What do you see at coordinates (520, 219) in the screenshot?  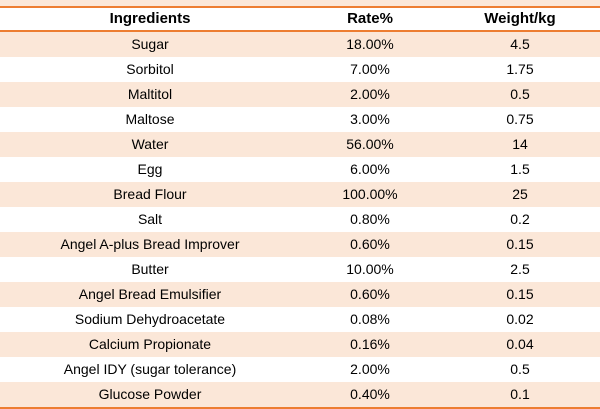 I see `cell-weight: 0.2` at bounding box center [520, 219].